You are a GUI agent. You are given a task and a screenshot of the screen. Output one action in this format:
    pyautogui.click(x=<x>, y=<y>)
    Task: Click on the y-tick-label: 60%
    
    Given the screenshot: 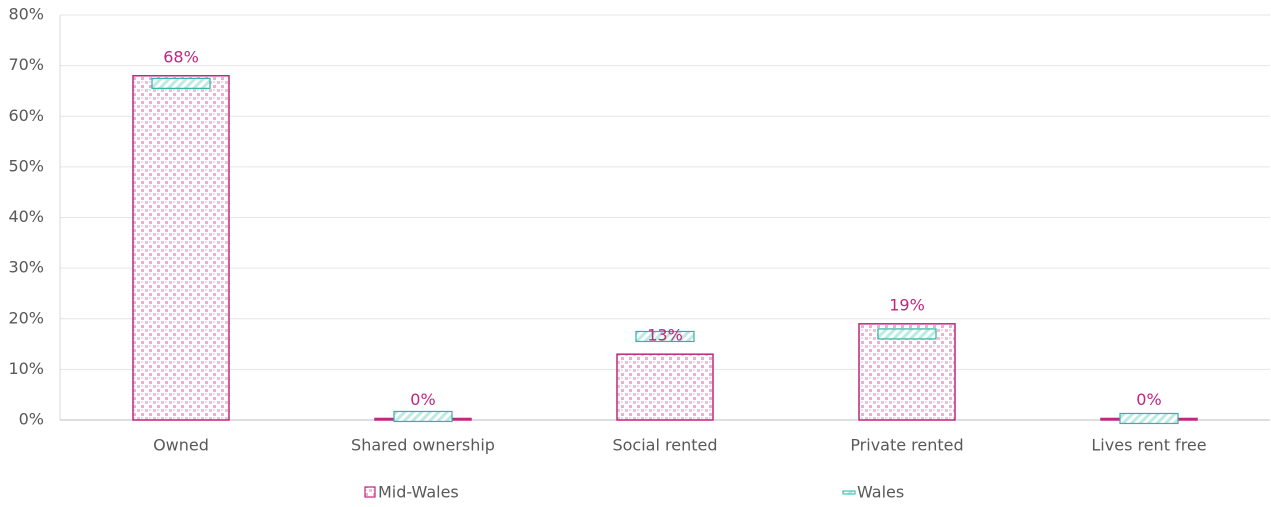 What is the action you would take?
    pyautogui.click(x=26, y=115)
    